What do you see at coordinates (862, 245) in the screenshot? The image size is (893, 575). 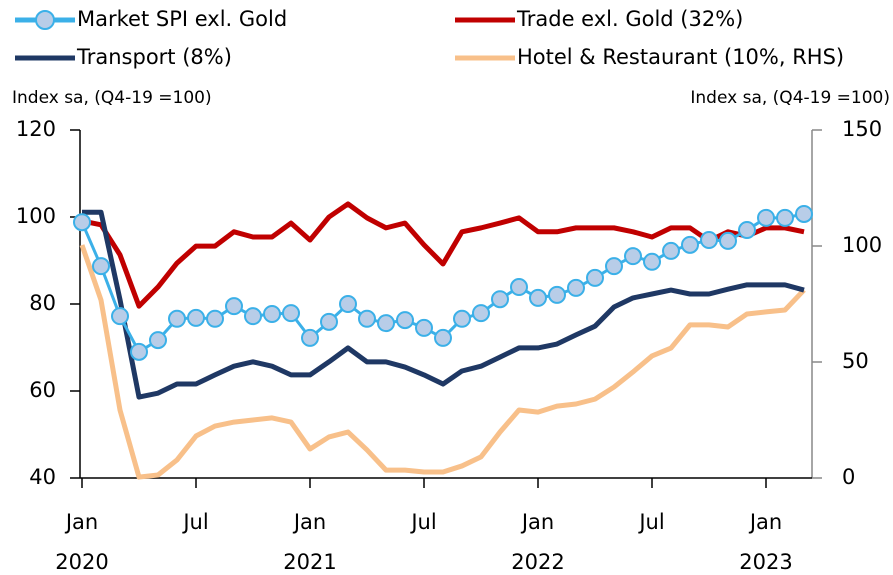 I see `y2-tick-label: 100` at bounding box center [862, 245].